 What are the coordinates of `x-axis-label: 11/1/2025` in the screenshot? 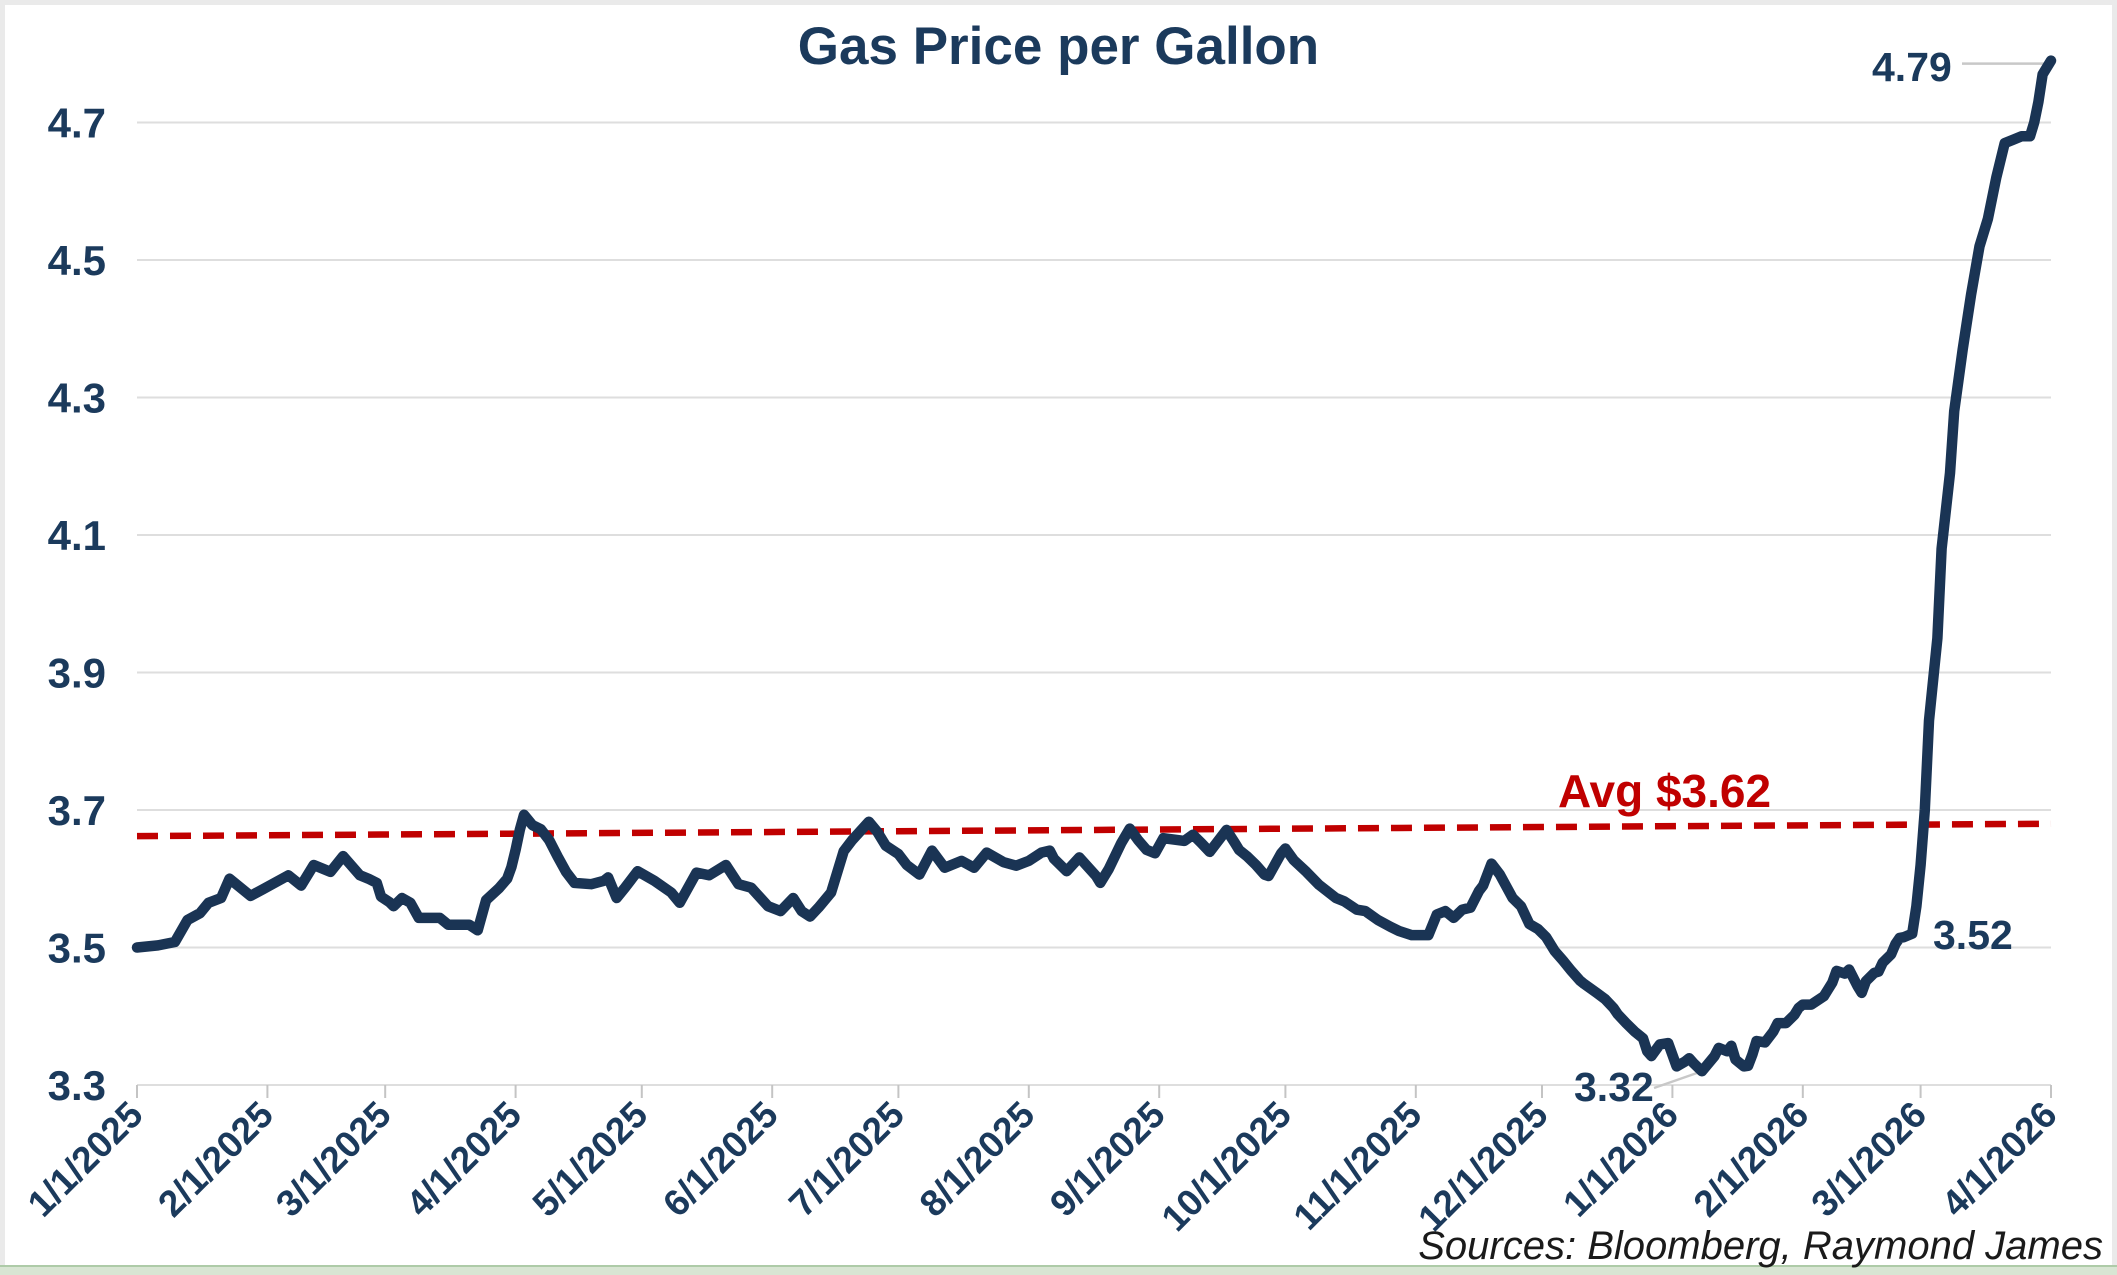 It's located at (1358, 1166).